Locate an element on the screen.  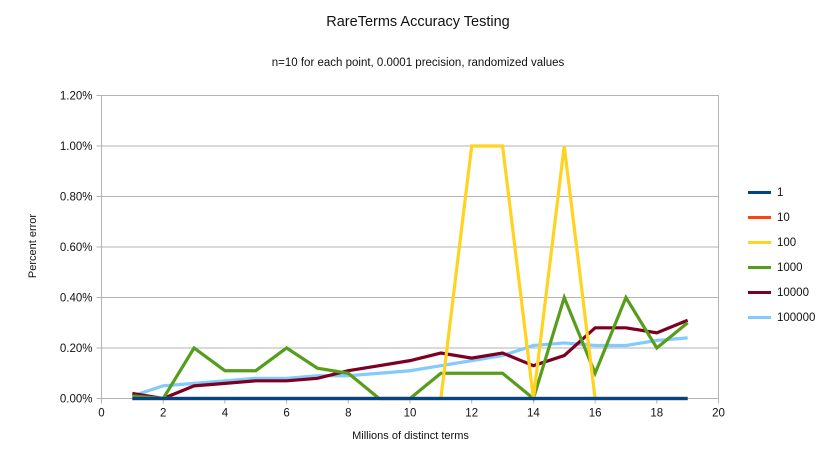
legend-item-10000: 10000 is located at coordinates (781, 292).